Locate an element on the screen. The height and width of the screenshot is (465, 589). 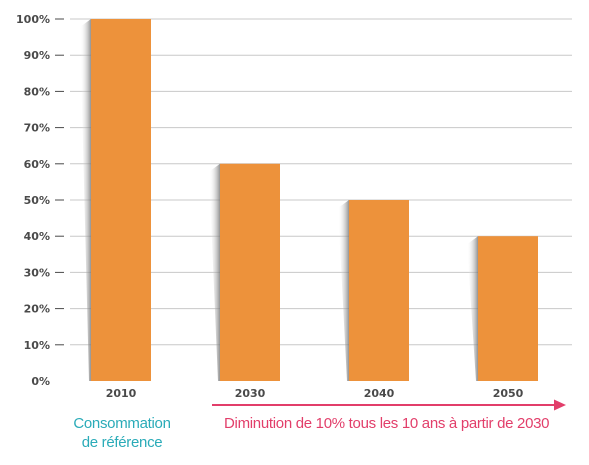
y-tick-label: 60% is located at coordinates (37, 164).